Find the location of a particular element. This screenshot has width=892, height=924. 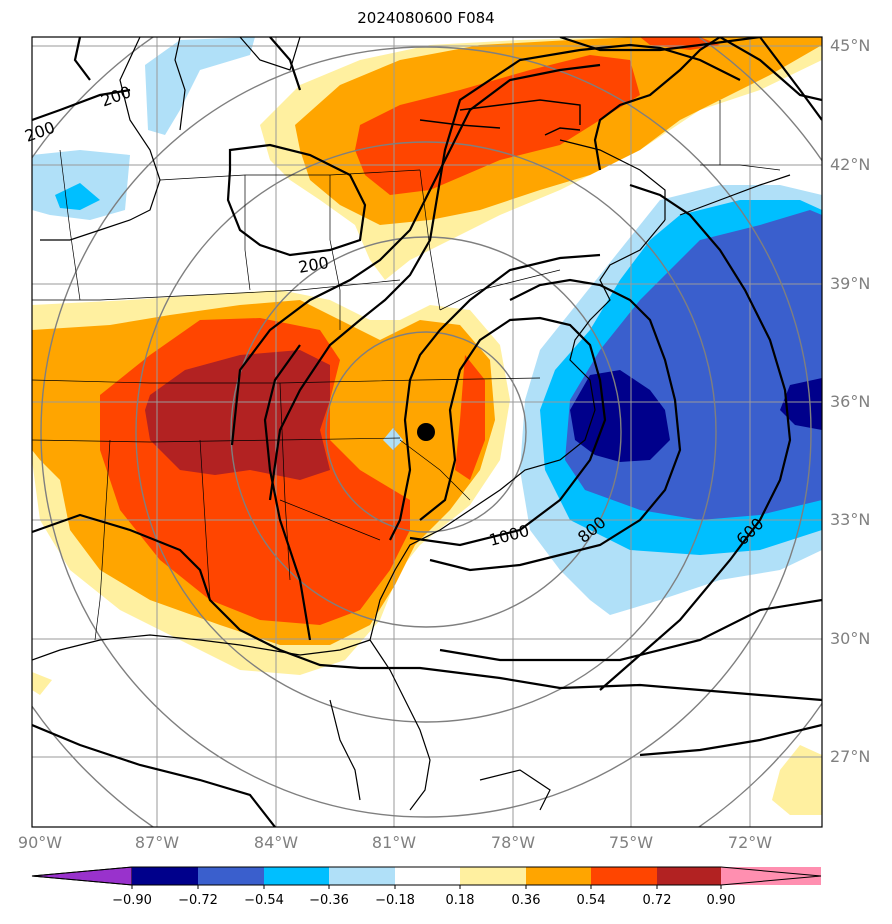

storm-center-marker is located at coordinates (426, 432).